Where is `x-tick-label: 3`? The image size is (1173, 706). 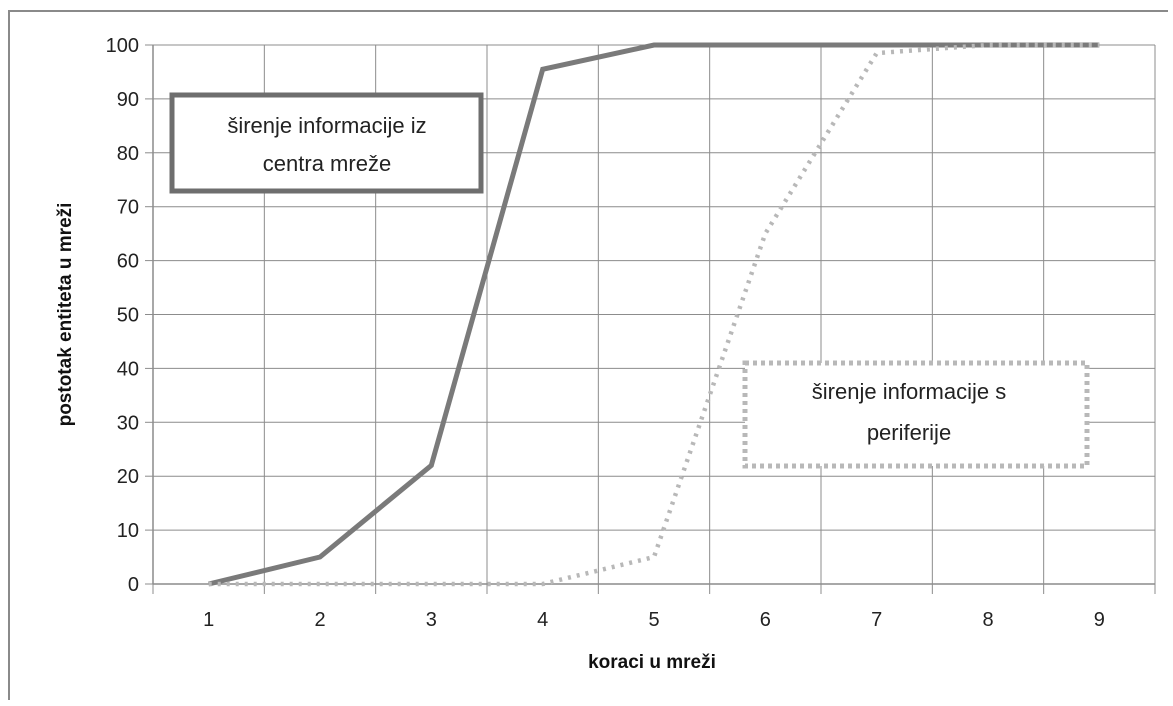 x-tick-label: 3 is located at coordinates (431, 620).